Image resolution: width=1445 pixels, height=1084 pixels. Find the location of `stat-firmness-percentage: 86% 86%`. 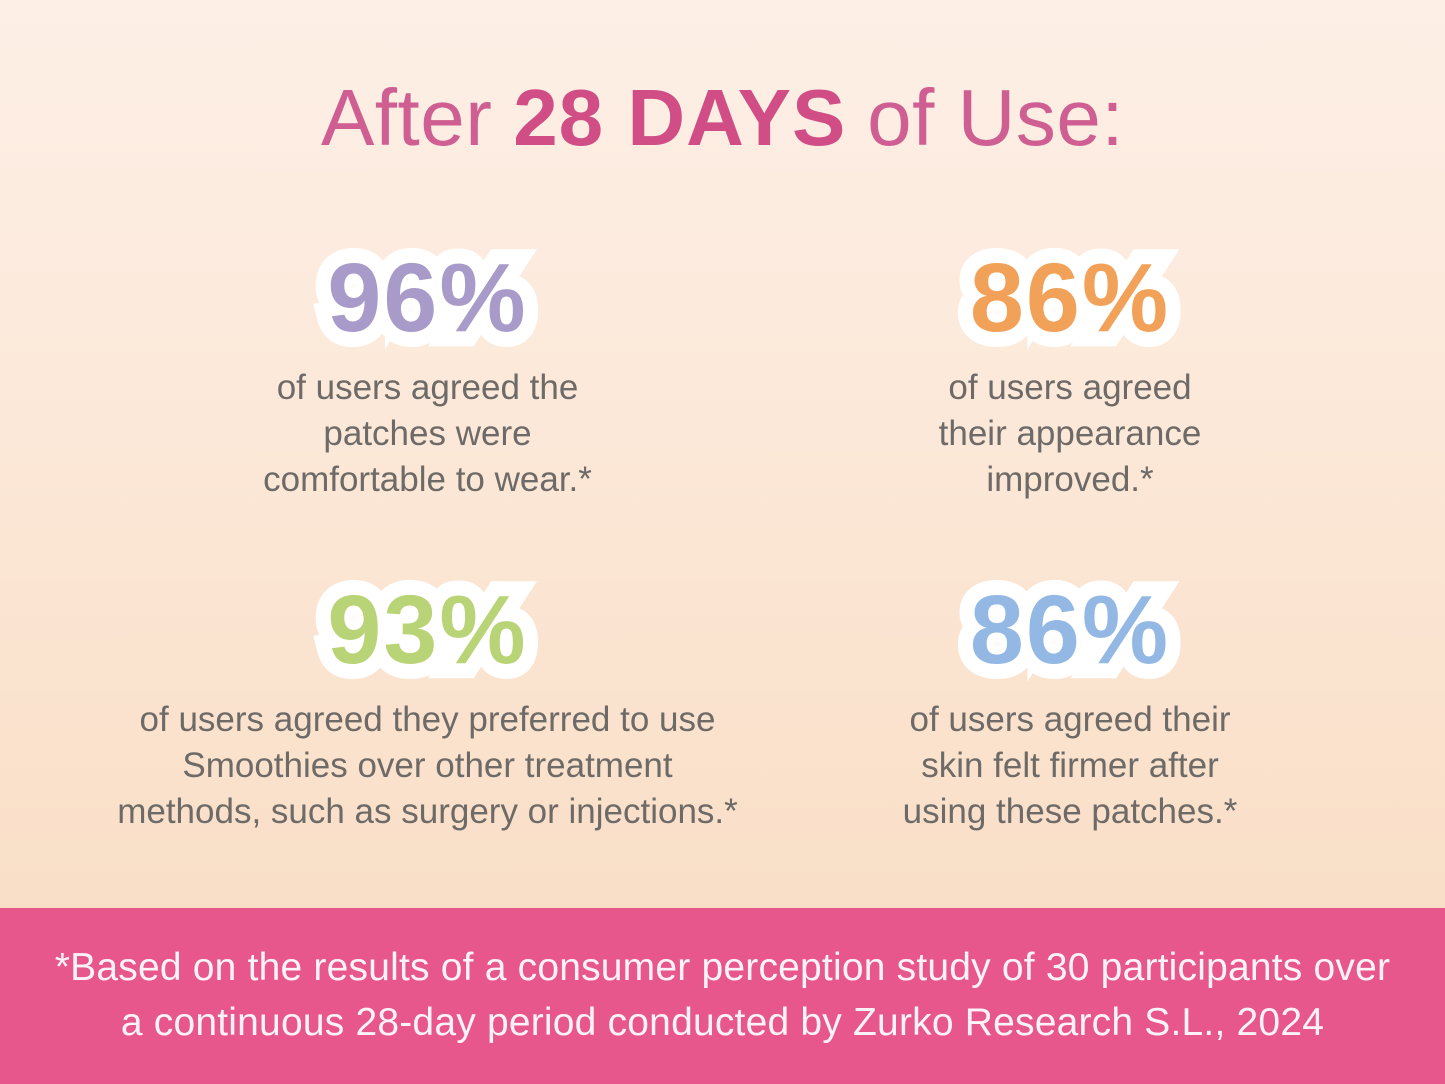

stat-firmness-percentage: 86% 86% is located at coordinates (1069, 629).